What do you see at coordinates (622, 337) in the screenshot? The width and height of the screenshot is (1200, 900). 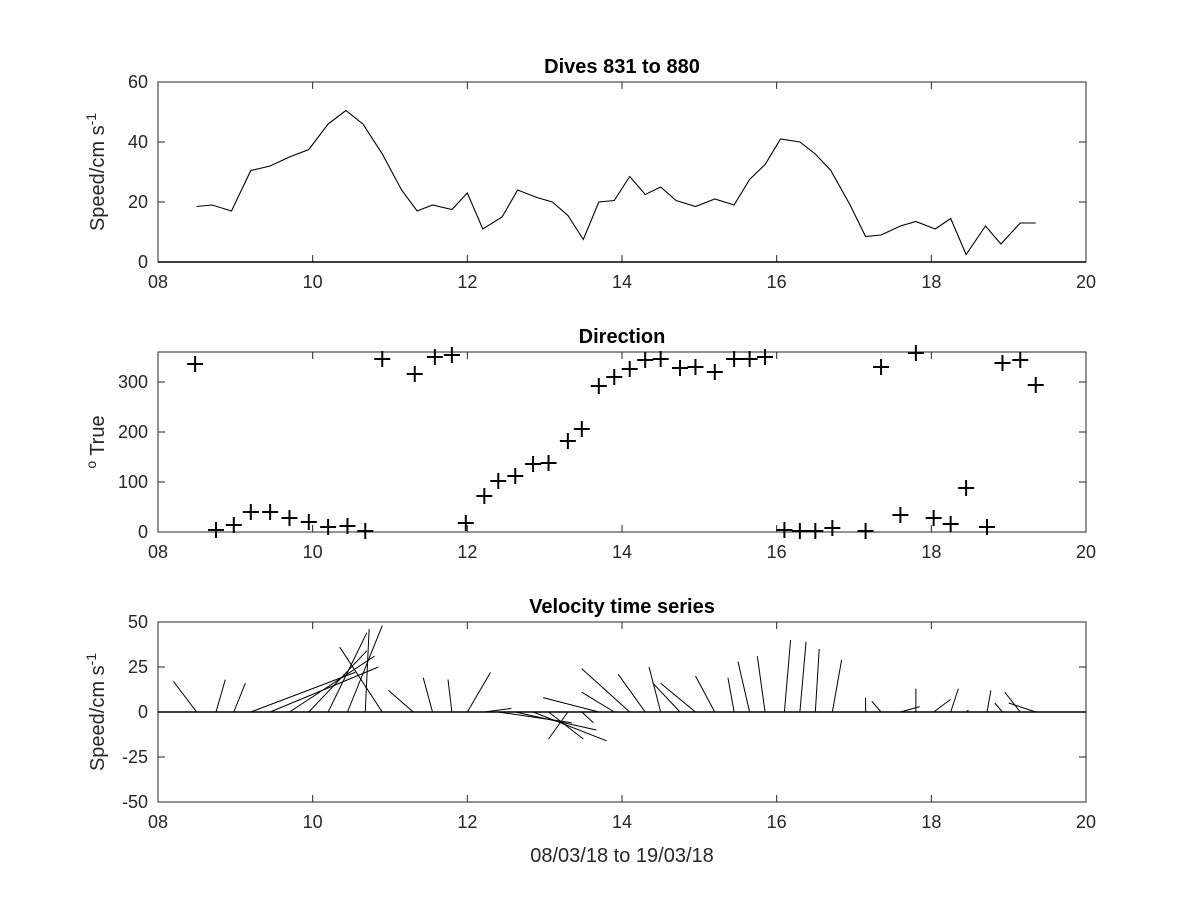 I see `chart-title: Direction` at bounding box center [622, 337].